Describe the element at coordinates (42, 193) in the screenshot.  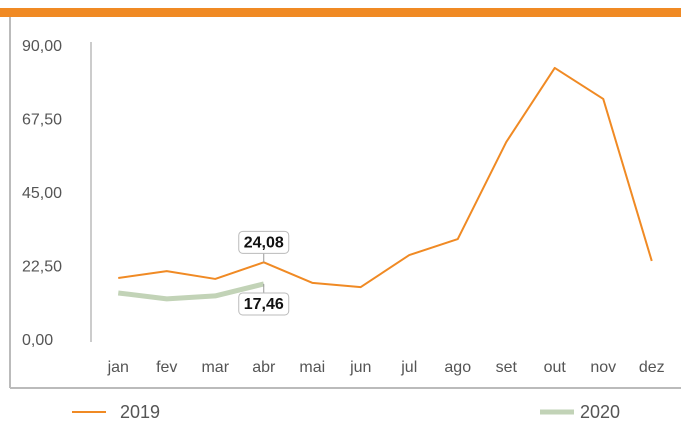
I see `y-tick-label: 45,00` at that location.